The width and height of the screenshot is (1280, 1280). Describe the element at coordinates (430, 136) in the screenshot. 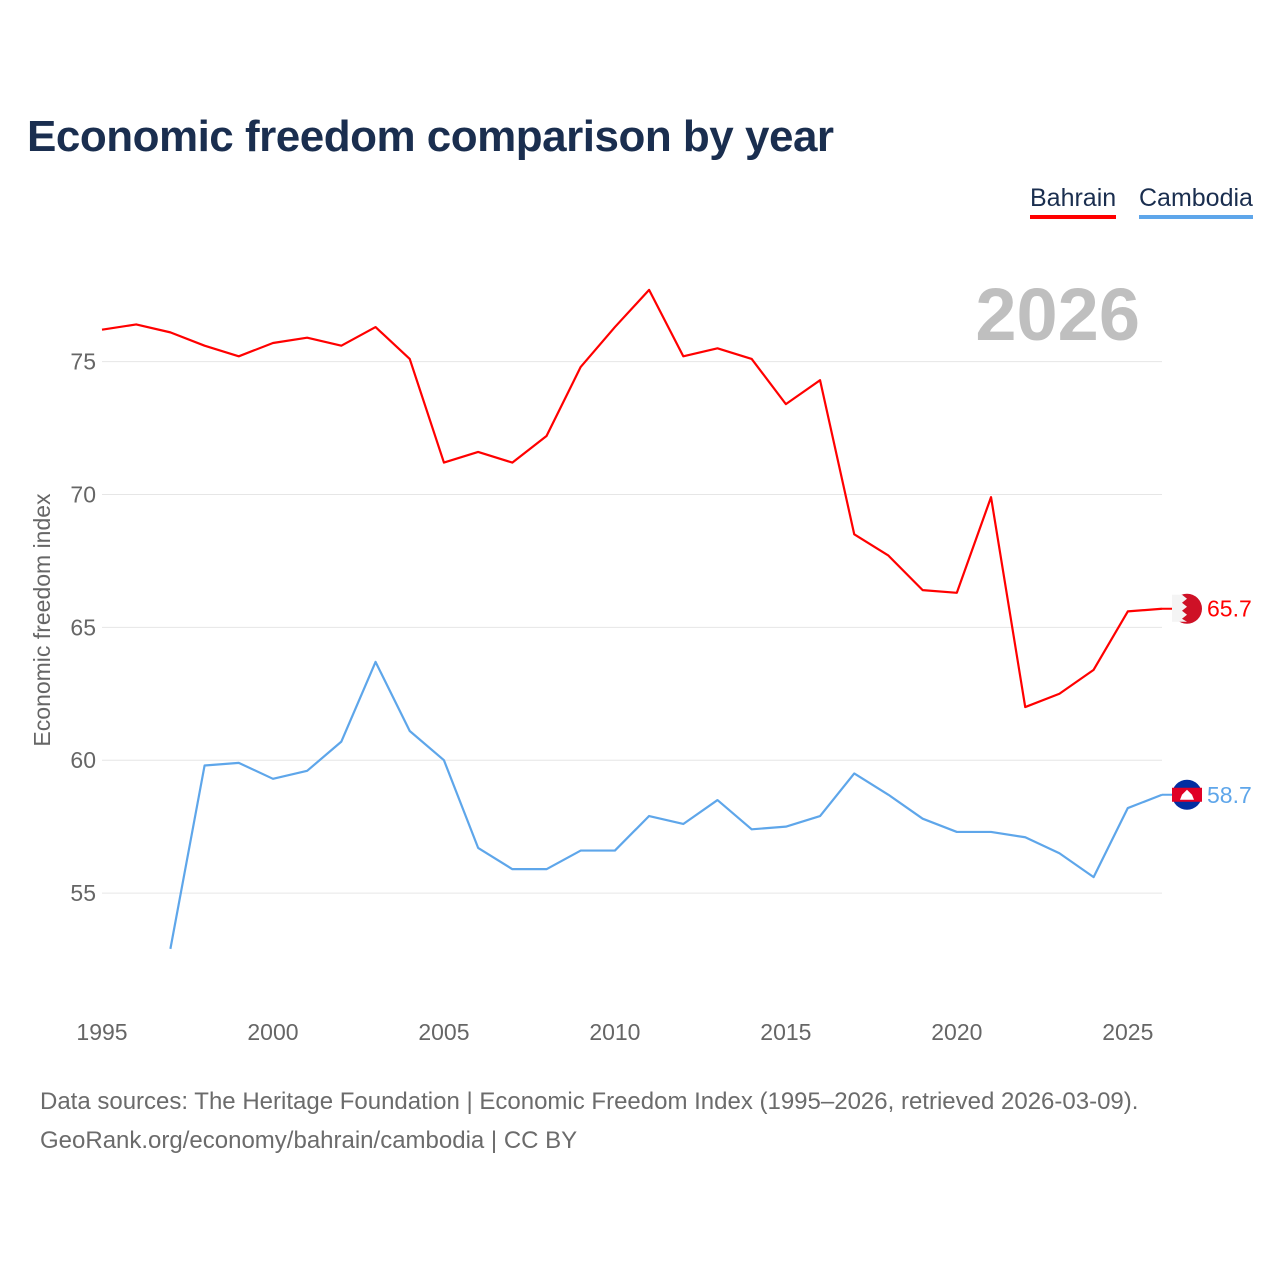

I see `chart-title: Economic freedom comparison by year` at that location.